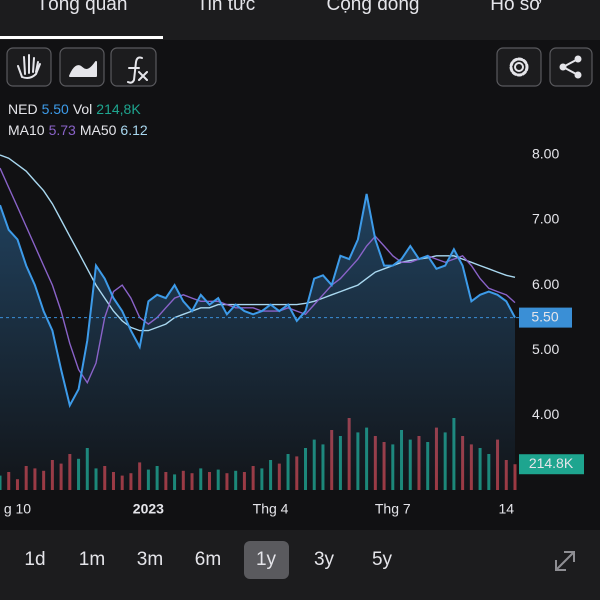 This screenshot has height=600, width=600. I want to click on legend-ma50-label: MA50, so click(98, 130).